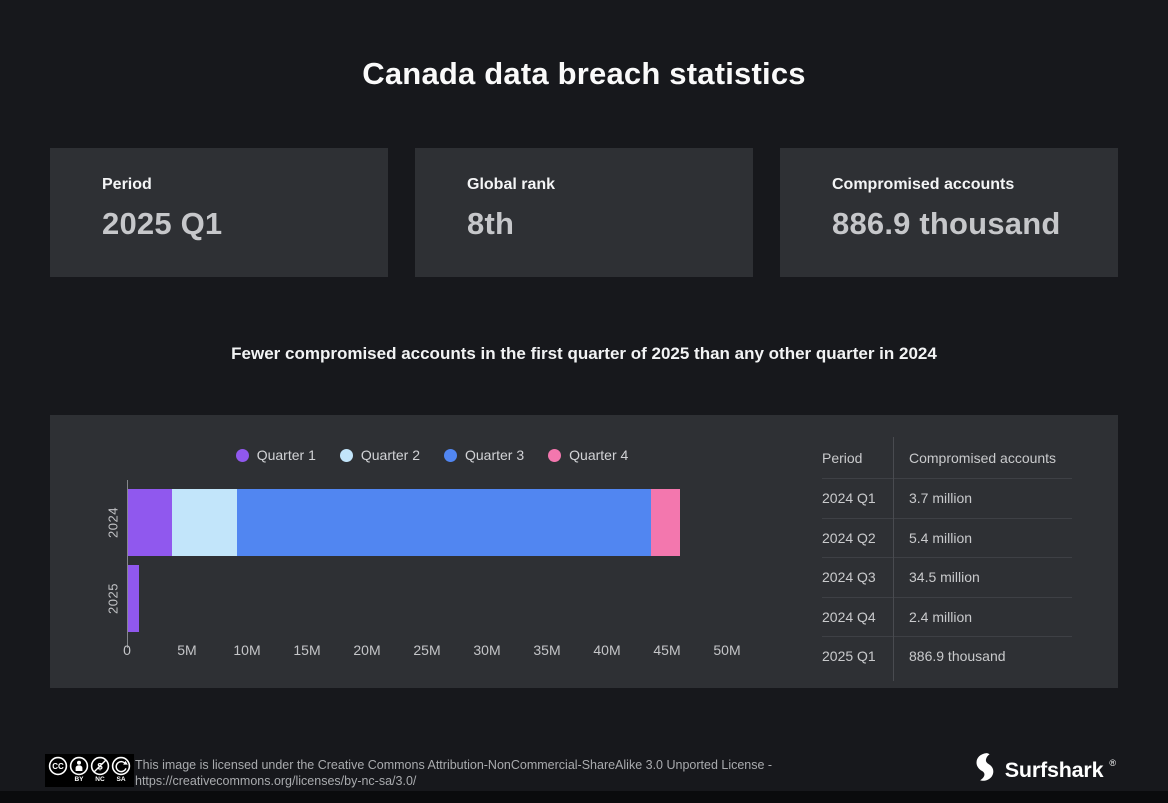 Image resolution: width=1168 pixels, height=803 pixels. Describe the element at coordinates (247, 650) in the screenshot. I see `x-tick-10M: 10M` at that location.